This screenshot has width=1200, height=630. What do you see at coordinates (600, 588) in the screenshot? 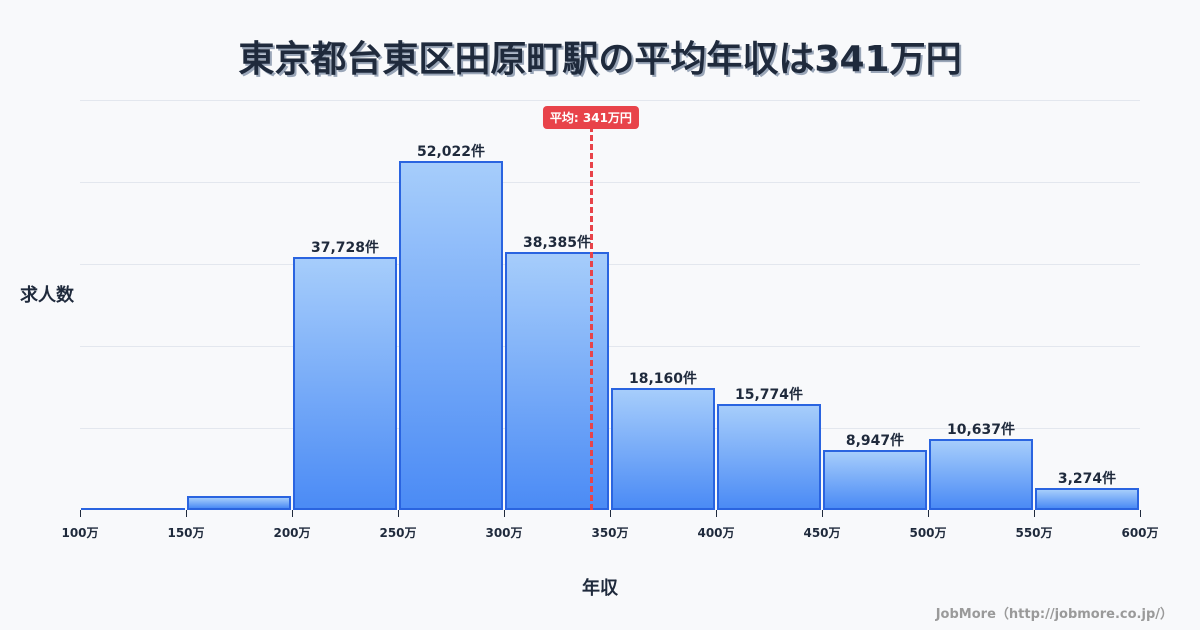
I see `x-axis-label: 年収` at bounding box center [600, 588].